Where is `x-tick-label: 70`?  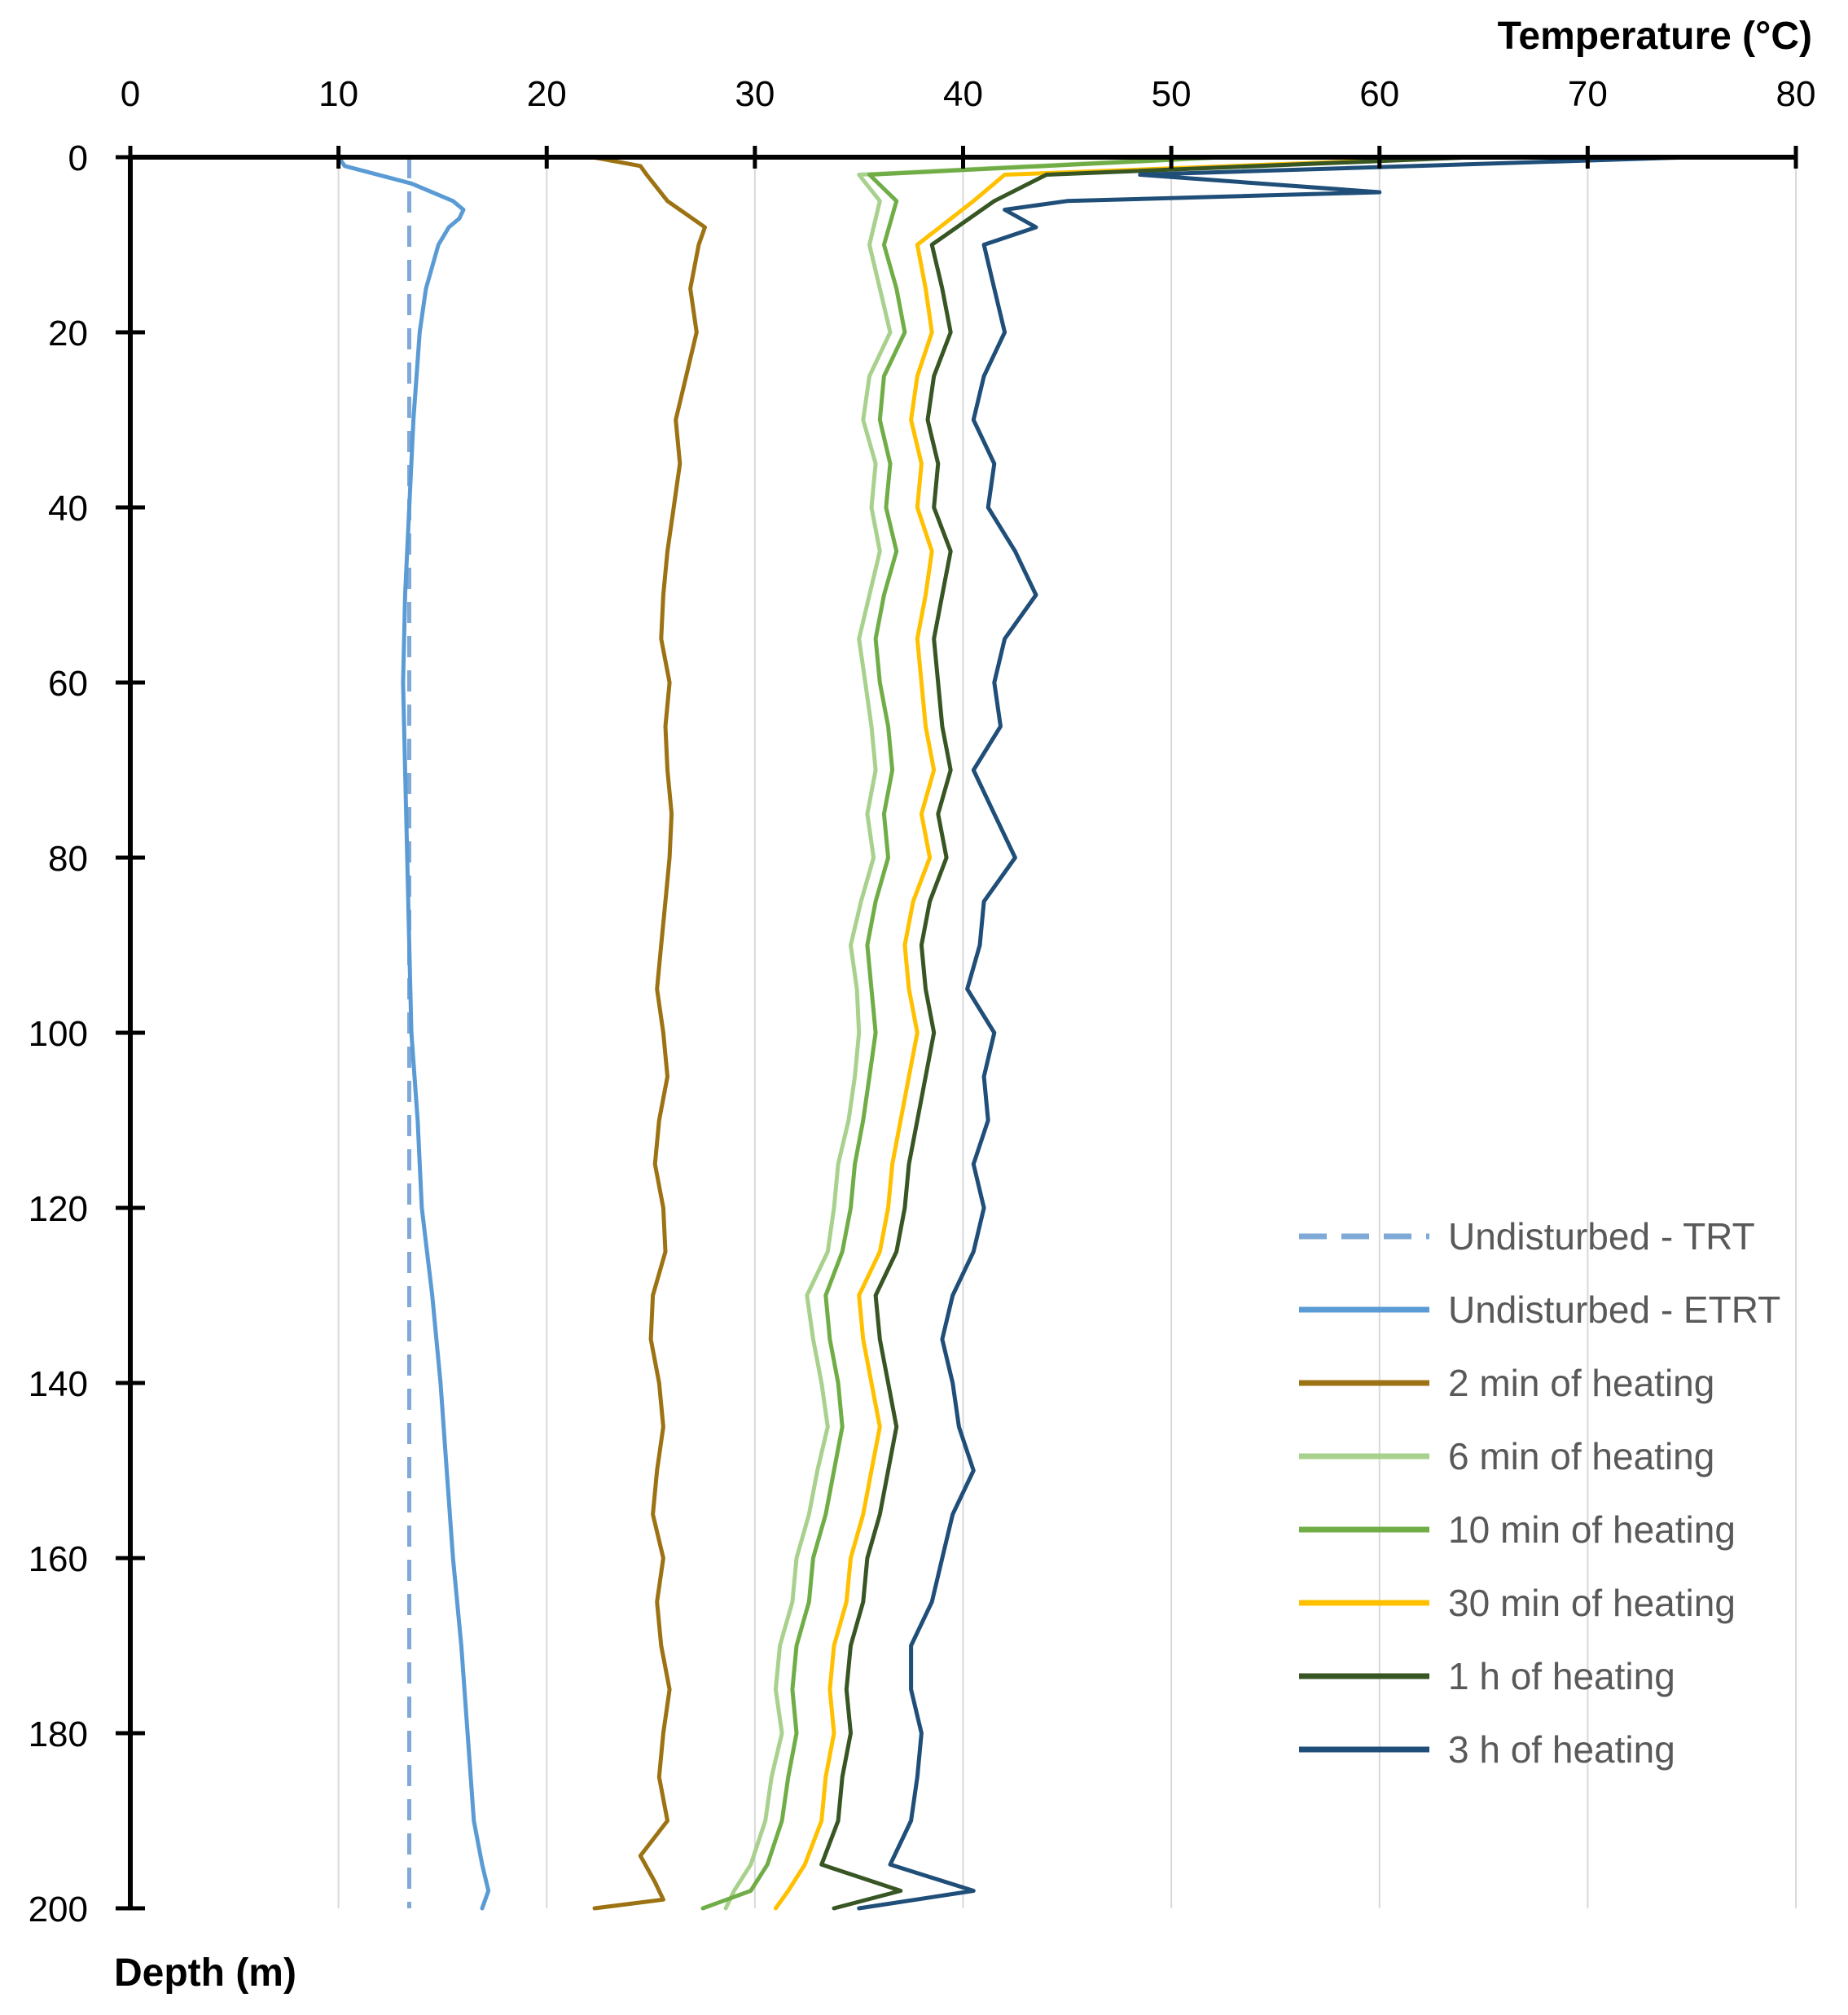
x-tick-label: 70 is located at coordinates (1588, 94).